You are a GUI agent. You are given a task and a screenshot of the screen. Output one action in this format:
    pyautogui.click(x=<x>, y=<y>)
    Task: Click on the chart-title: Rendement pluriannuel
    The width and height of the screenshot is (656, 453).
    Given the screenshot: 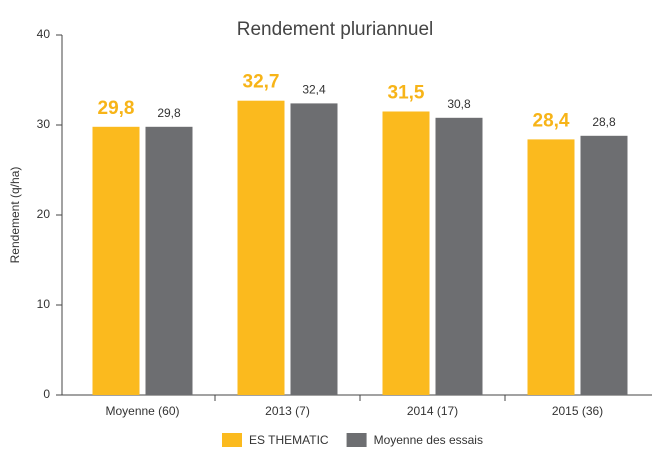 What is the action you would take?
    pyautogui.click(x=335, y=29)
    